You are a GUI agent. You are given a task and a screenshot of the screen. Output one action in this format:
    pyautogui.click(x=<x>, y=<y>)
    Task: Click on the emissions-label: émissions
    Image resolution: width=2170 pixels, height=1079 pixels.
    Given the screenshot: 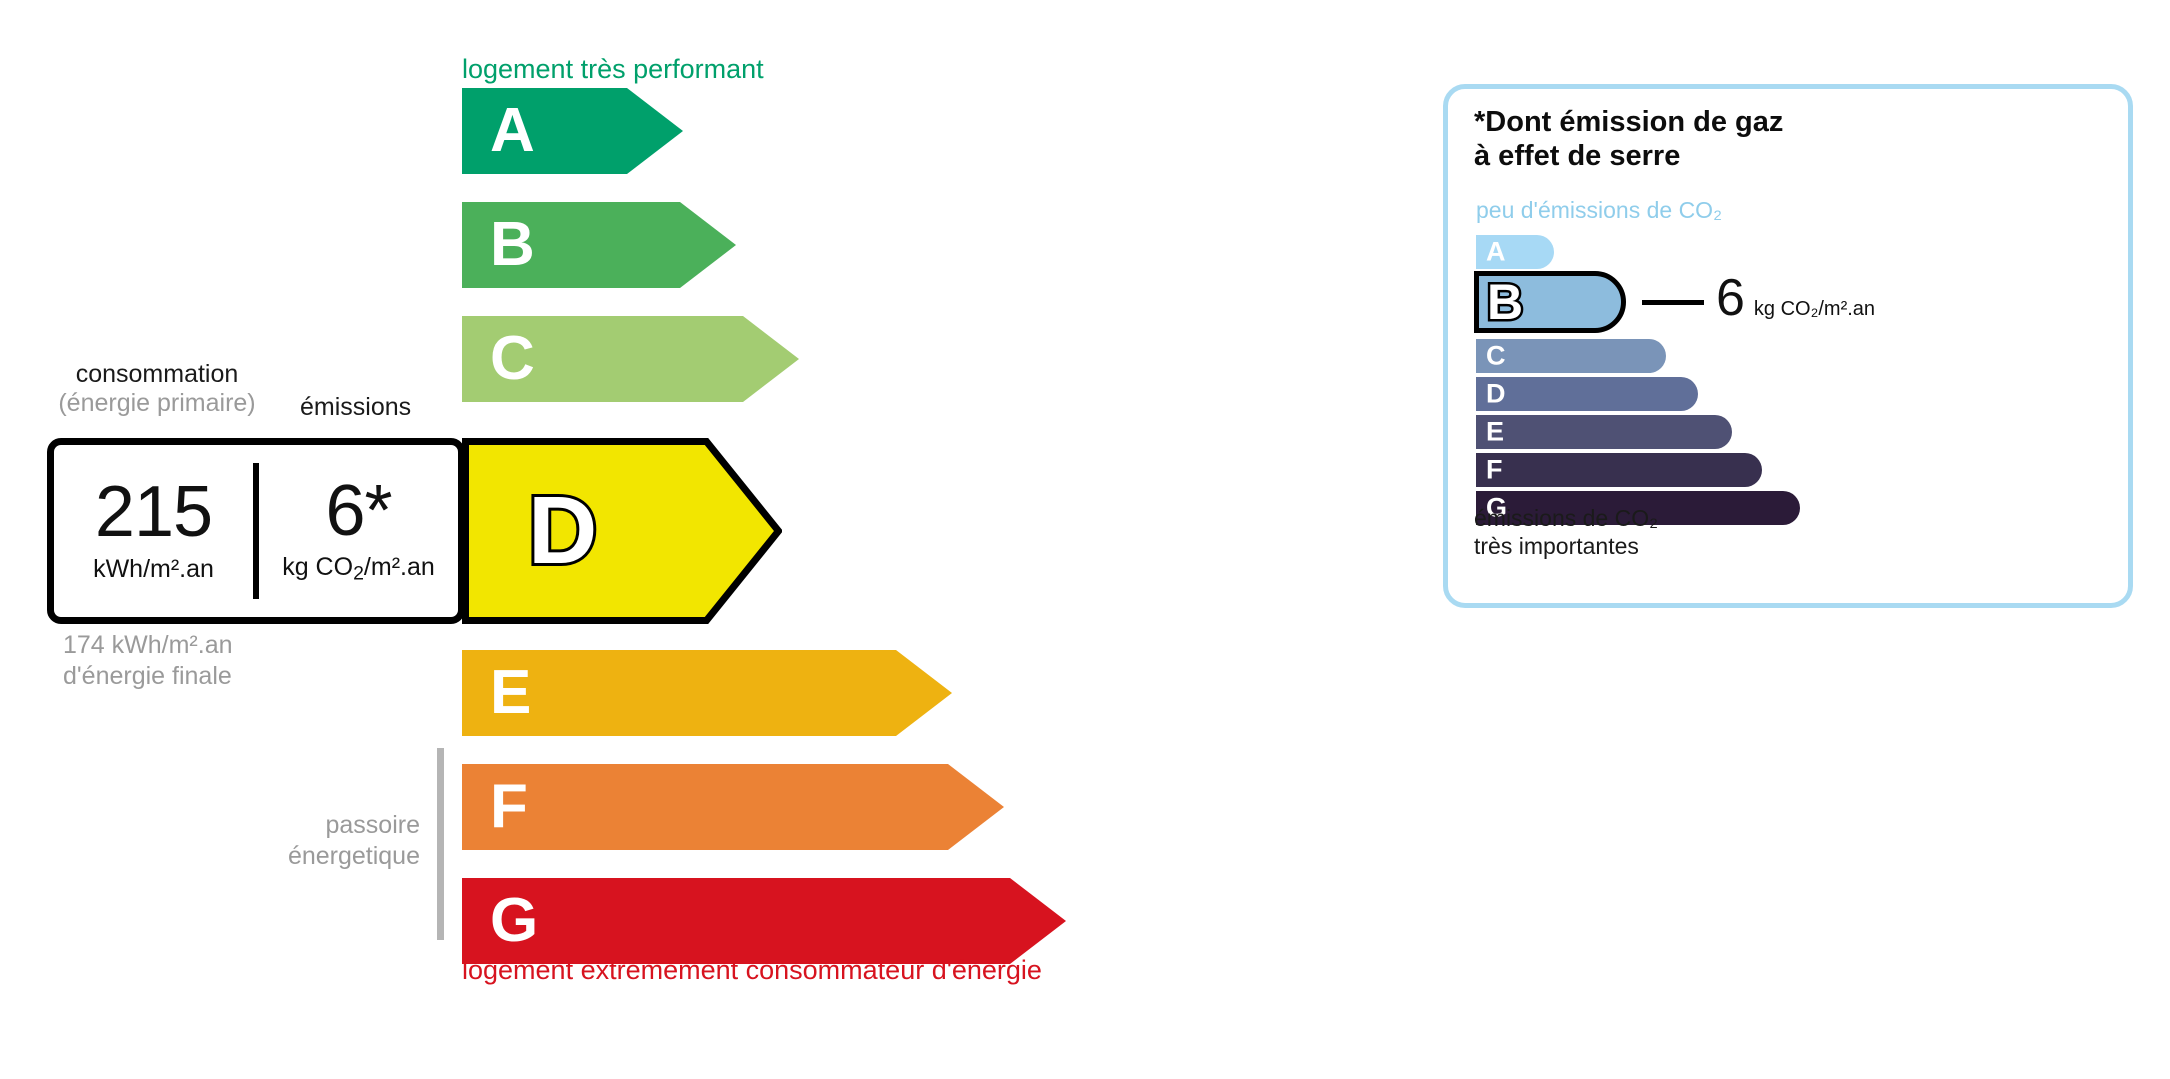 What is the action you would take?
    pyautogui.click(x=356, y=407)
    